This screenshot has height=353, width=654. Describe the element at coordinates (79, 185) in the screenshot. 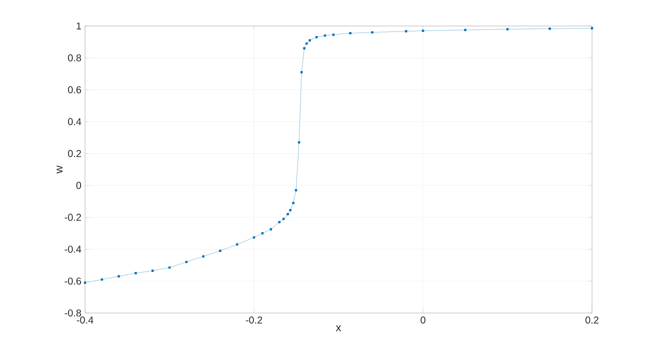

I see `y-tick-label: 0` at that location.